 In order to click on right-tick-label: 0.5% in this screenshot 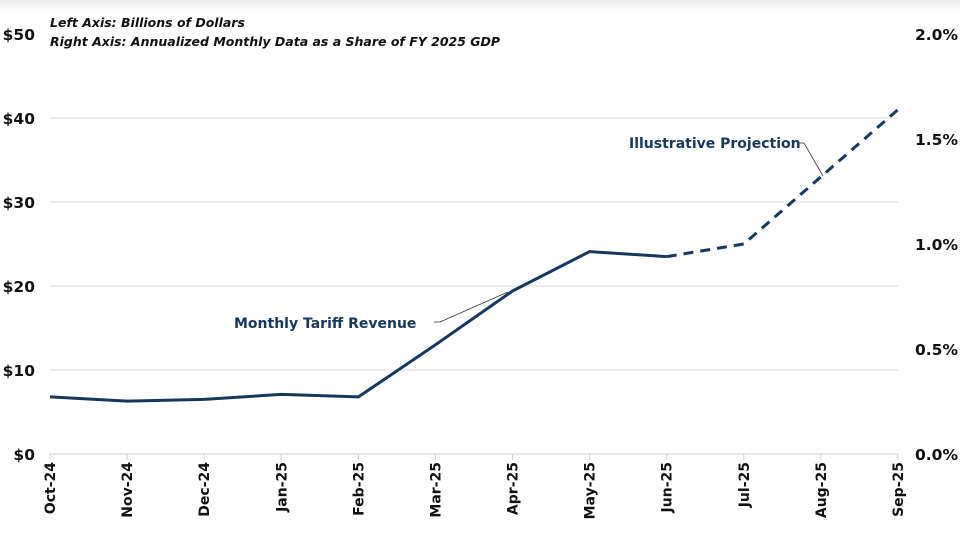, I will do `click(936, 350)`.